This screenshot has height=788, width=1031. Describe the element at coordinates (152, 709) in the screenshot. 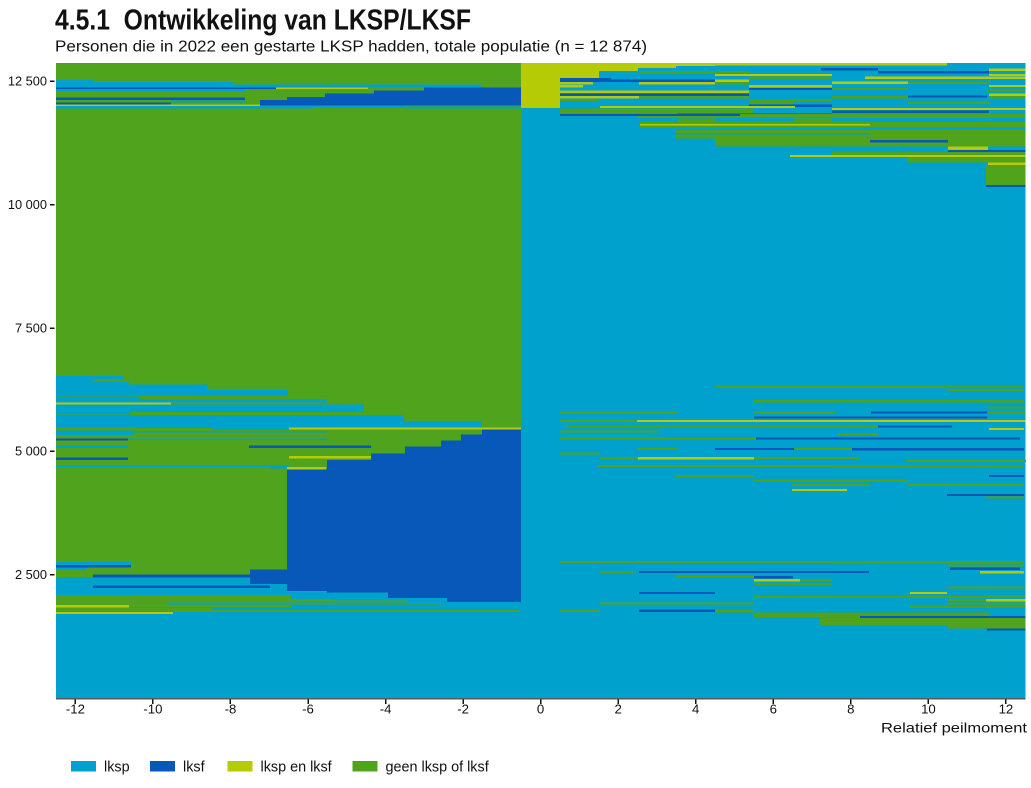

I see `svg-text: -10` at that location.